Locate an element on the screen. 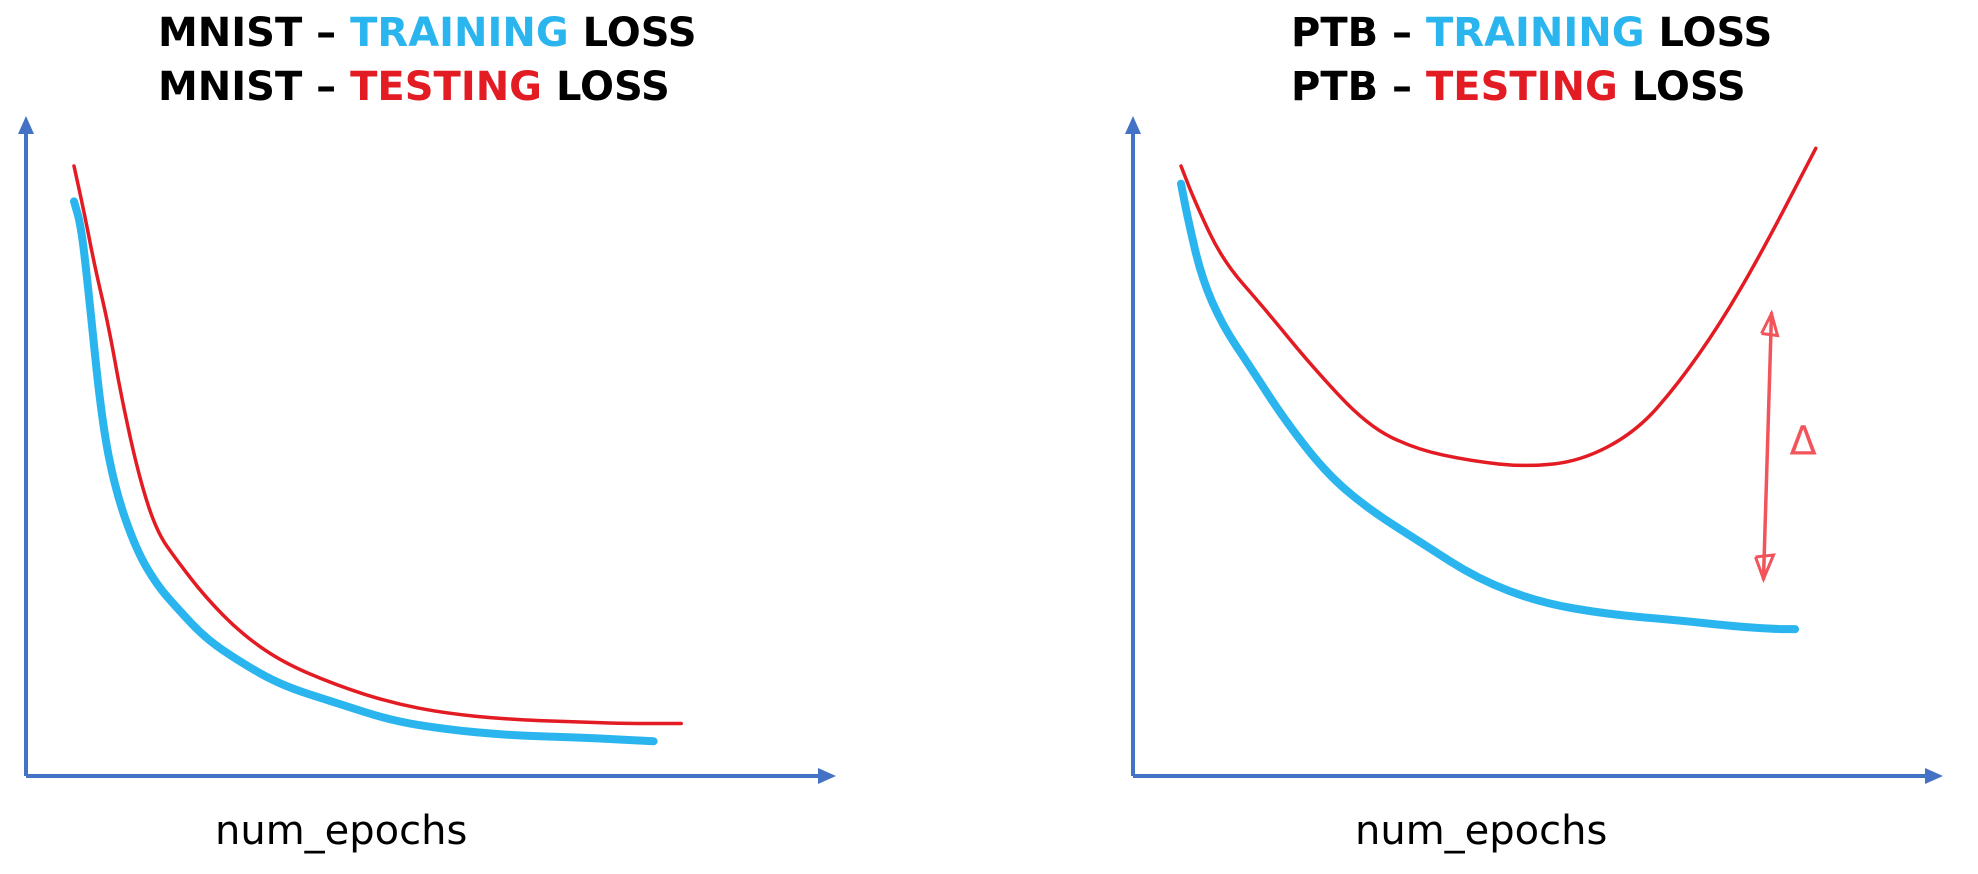 Image resolution: width=1978 pixels, height=874 pixels. chart-title: PTB – TRAINING LOSS PTB – TESTING LOSS is located at coordinates (1531, 60).